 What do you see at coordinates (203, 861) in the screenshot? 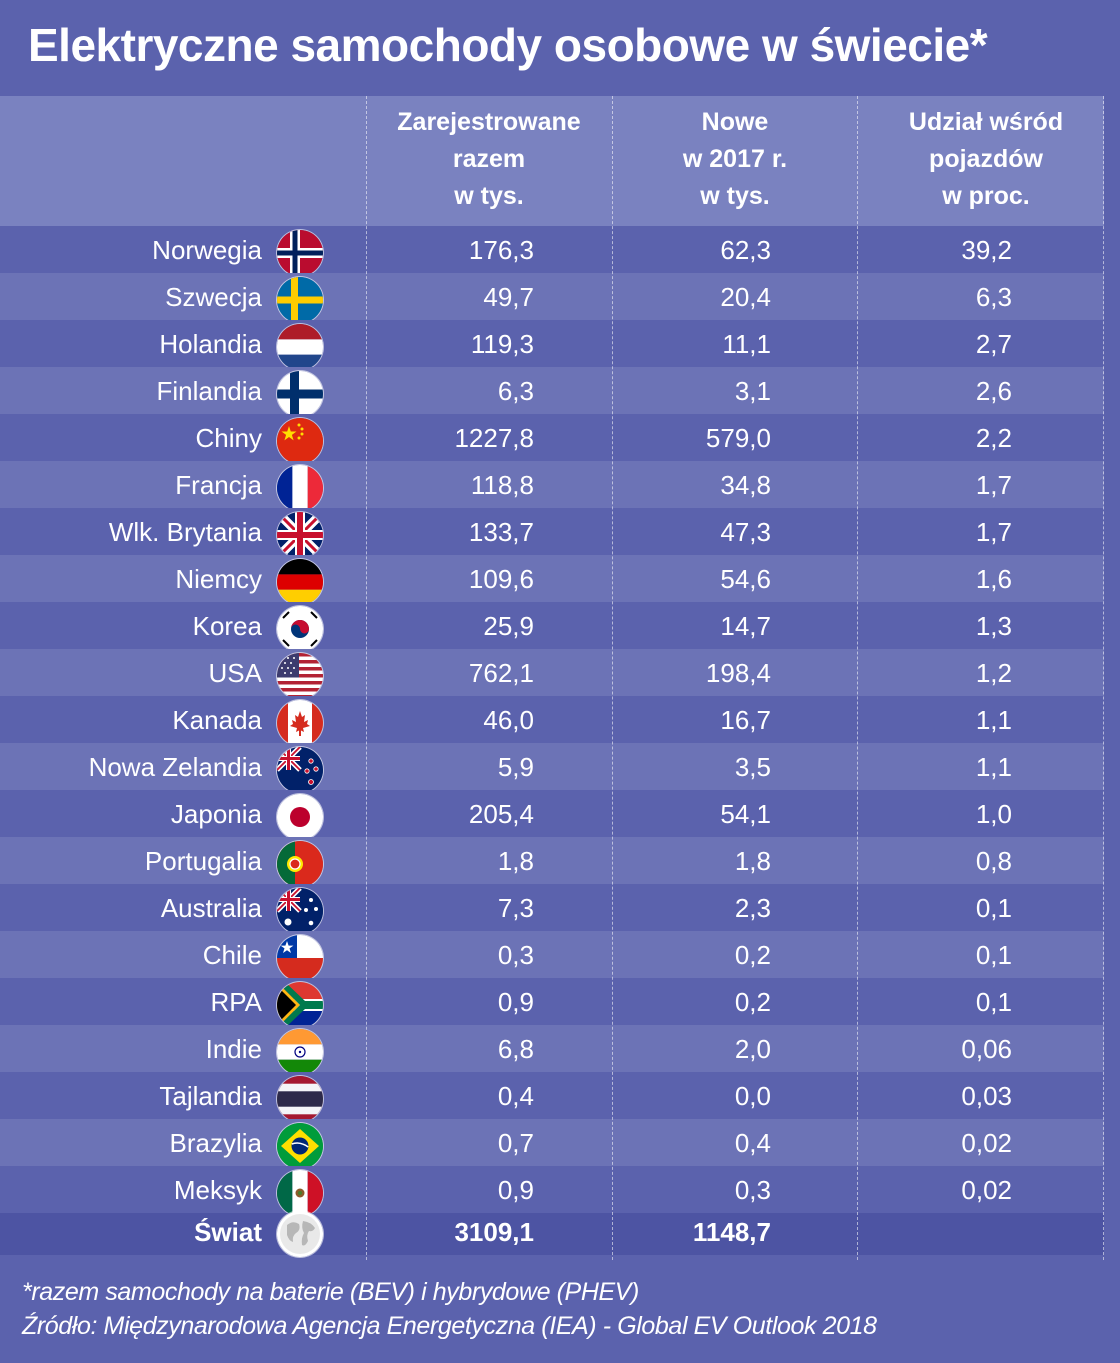
I see `country-name: Portugalia` at bounding box center [203, 861].